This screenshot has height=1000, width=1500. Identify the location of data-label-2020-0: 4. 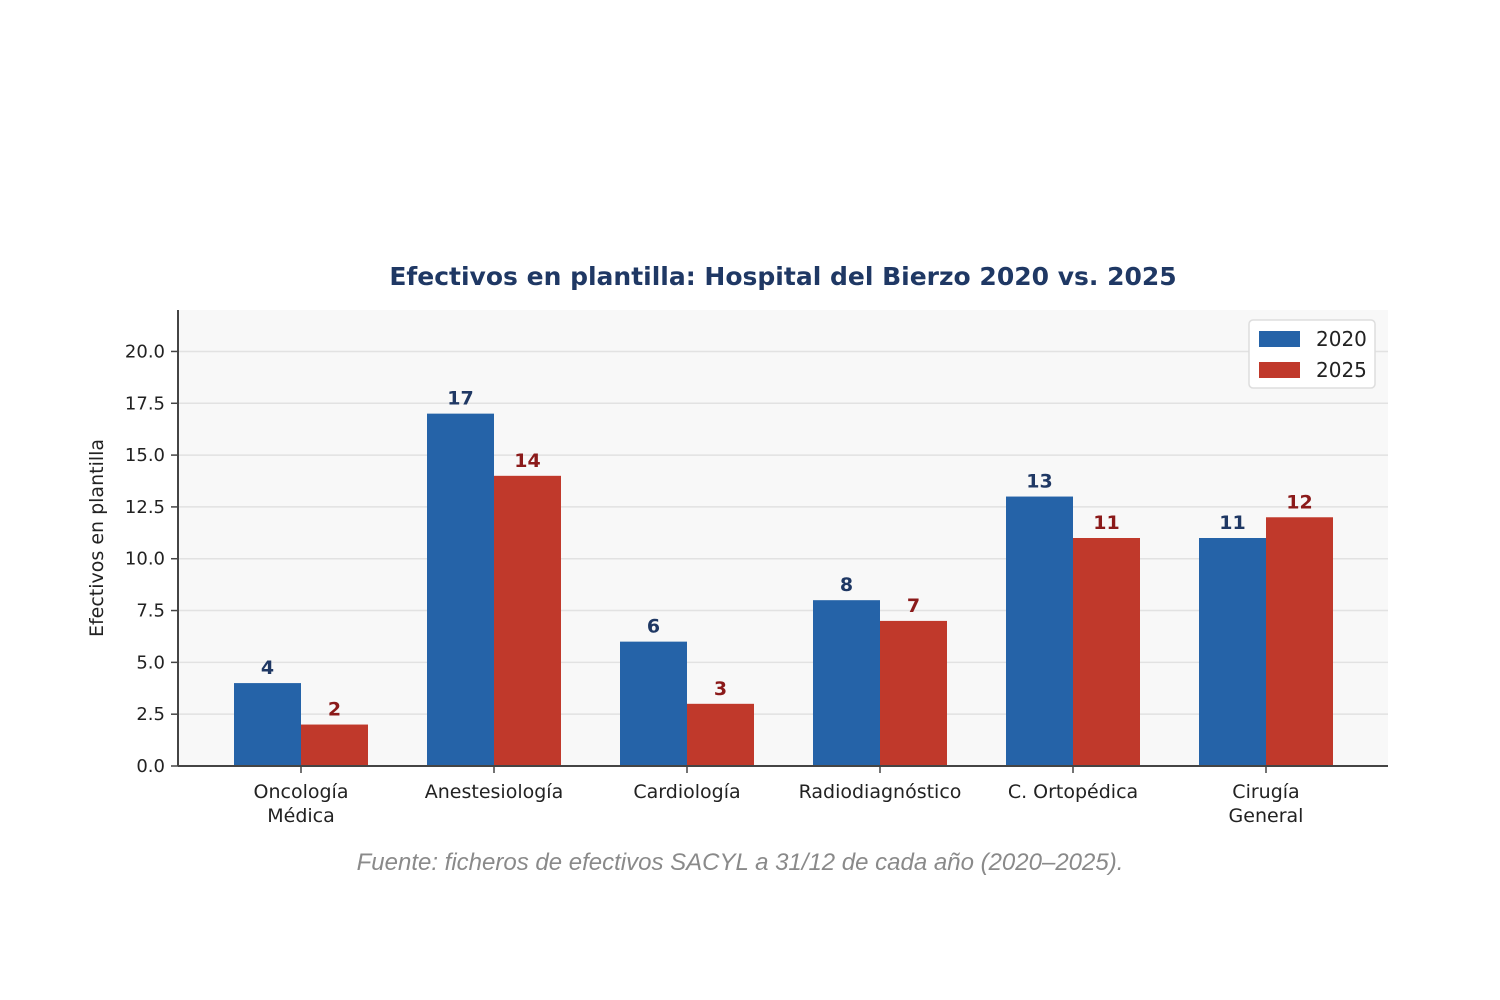
(267, 668).